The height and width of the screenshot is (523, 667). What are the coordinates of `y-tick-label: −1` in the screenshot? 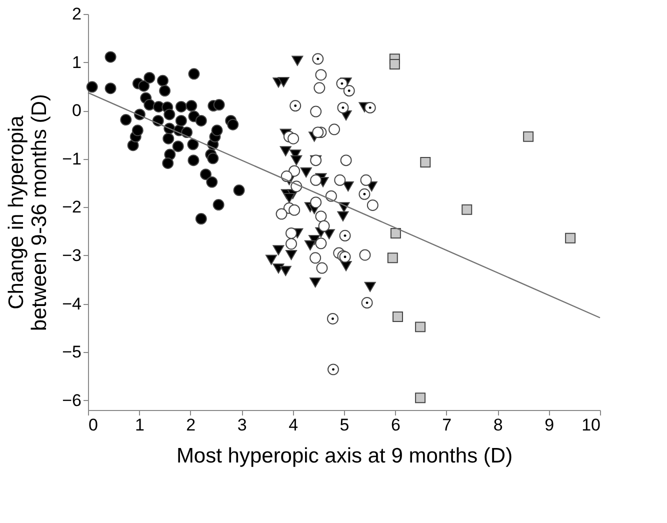 It's located at (72, 158).